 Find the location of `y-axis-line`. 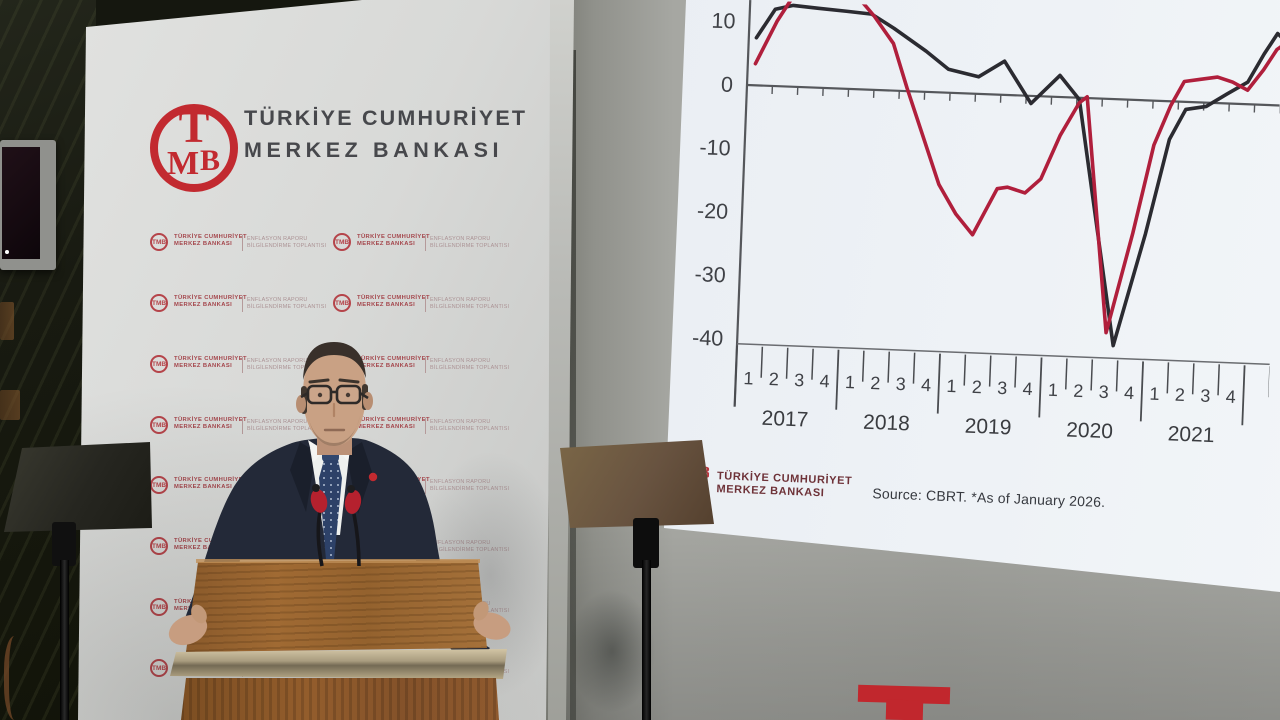

y-axis-line is located at coordinates (743, 203).